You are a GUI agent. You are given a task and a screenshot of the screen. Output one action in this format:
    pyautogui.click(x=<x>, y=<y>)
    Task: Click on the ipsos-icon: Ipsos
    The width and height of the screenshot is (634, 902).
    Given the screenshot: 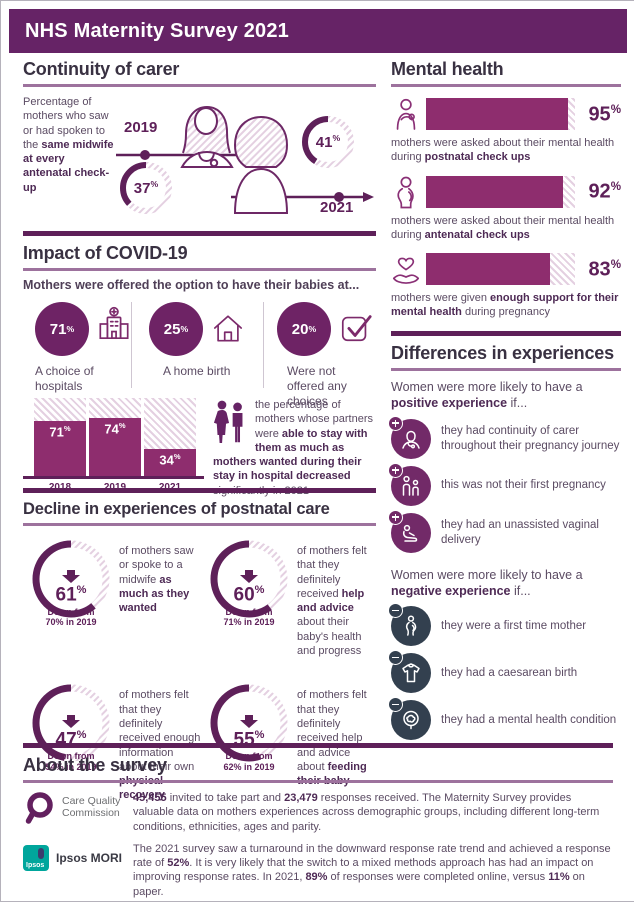 What is the action you would take?
    pyautogui.click(x=36, y=857)
    